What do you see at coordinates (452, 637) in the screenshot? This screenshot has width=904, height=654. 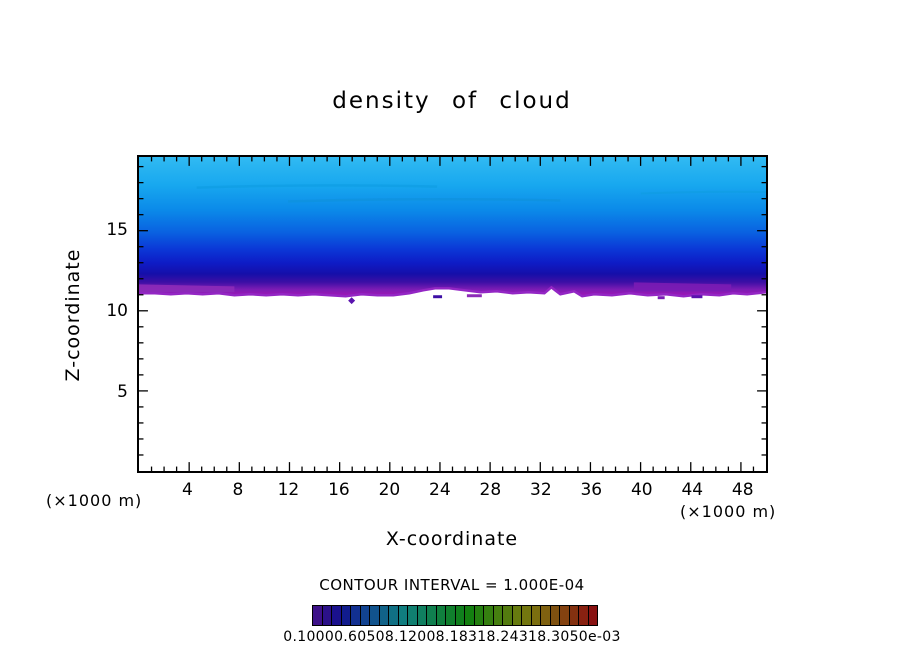 I see `colorbar-tick-labels: 0.10000.60508.12008.18318.24318.3050e-03` at bounding box center [452, 637].